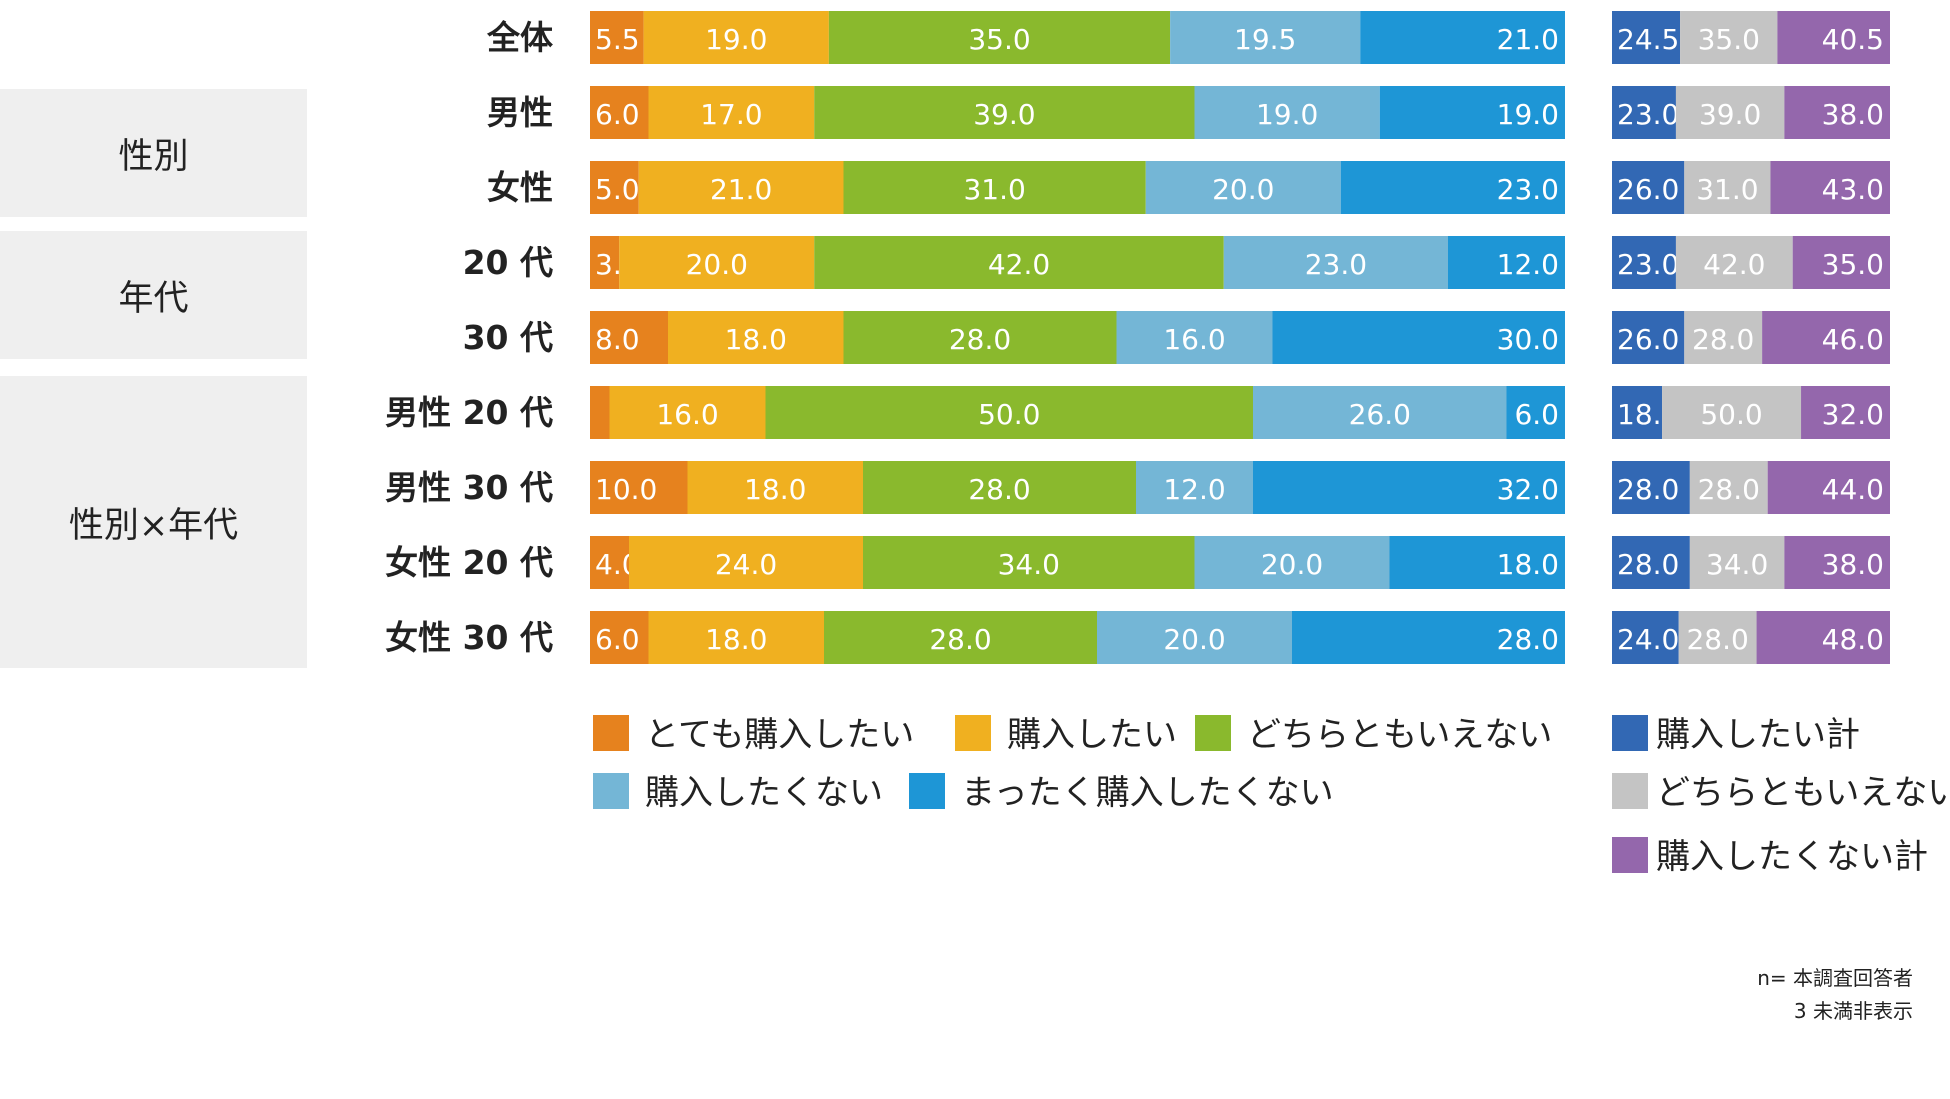 The width and height of the screenshot is (1950, 1099). I want to click on main-data-label: 6.0, so click(617, 639).